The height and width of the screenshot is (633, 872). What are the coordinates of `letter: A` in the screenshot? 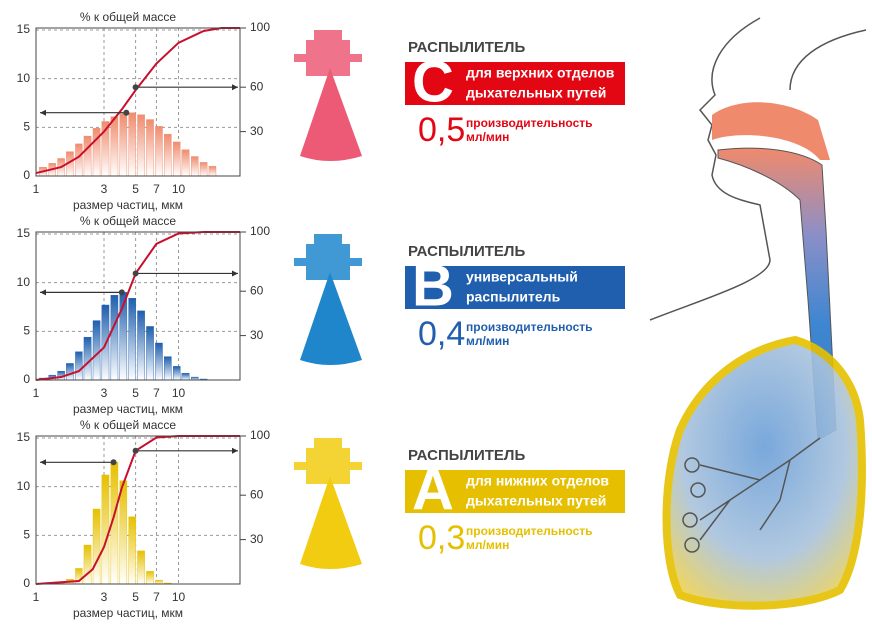 It's located at (433, 489).